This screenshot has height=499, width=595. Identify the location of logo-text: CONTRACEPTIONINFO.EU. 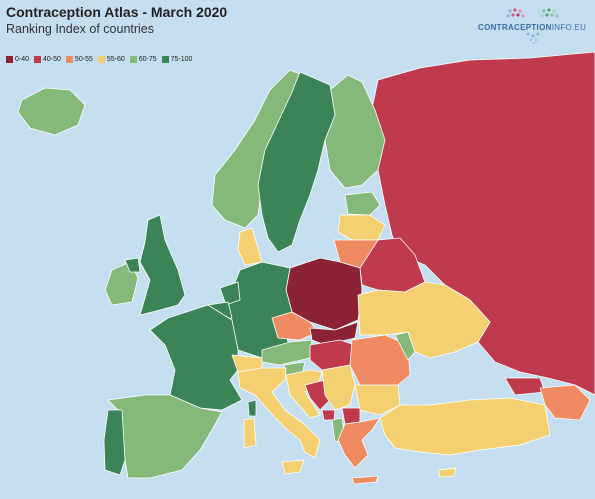
(532, 27).